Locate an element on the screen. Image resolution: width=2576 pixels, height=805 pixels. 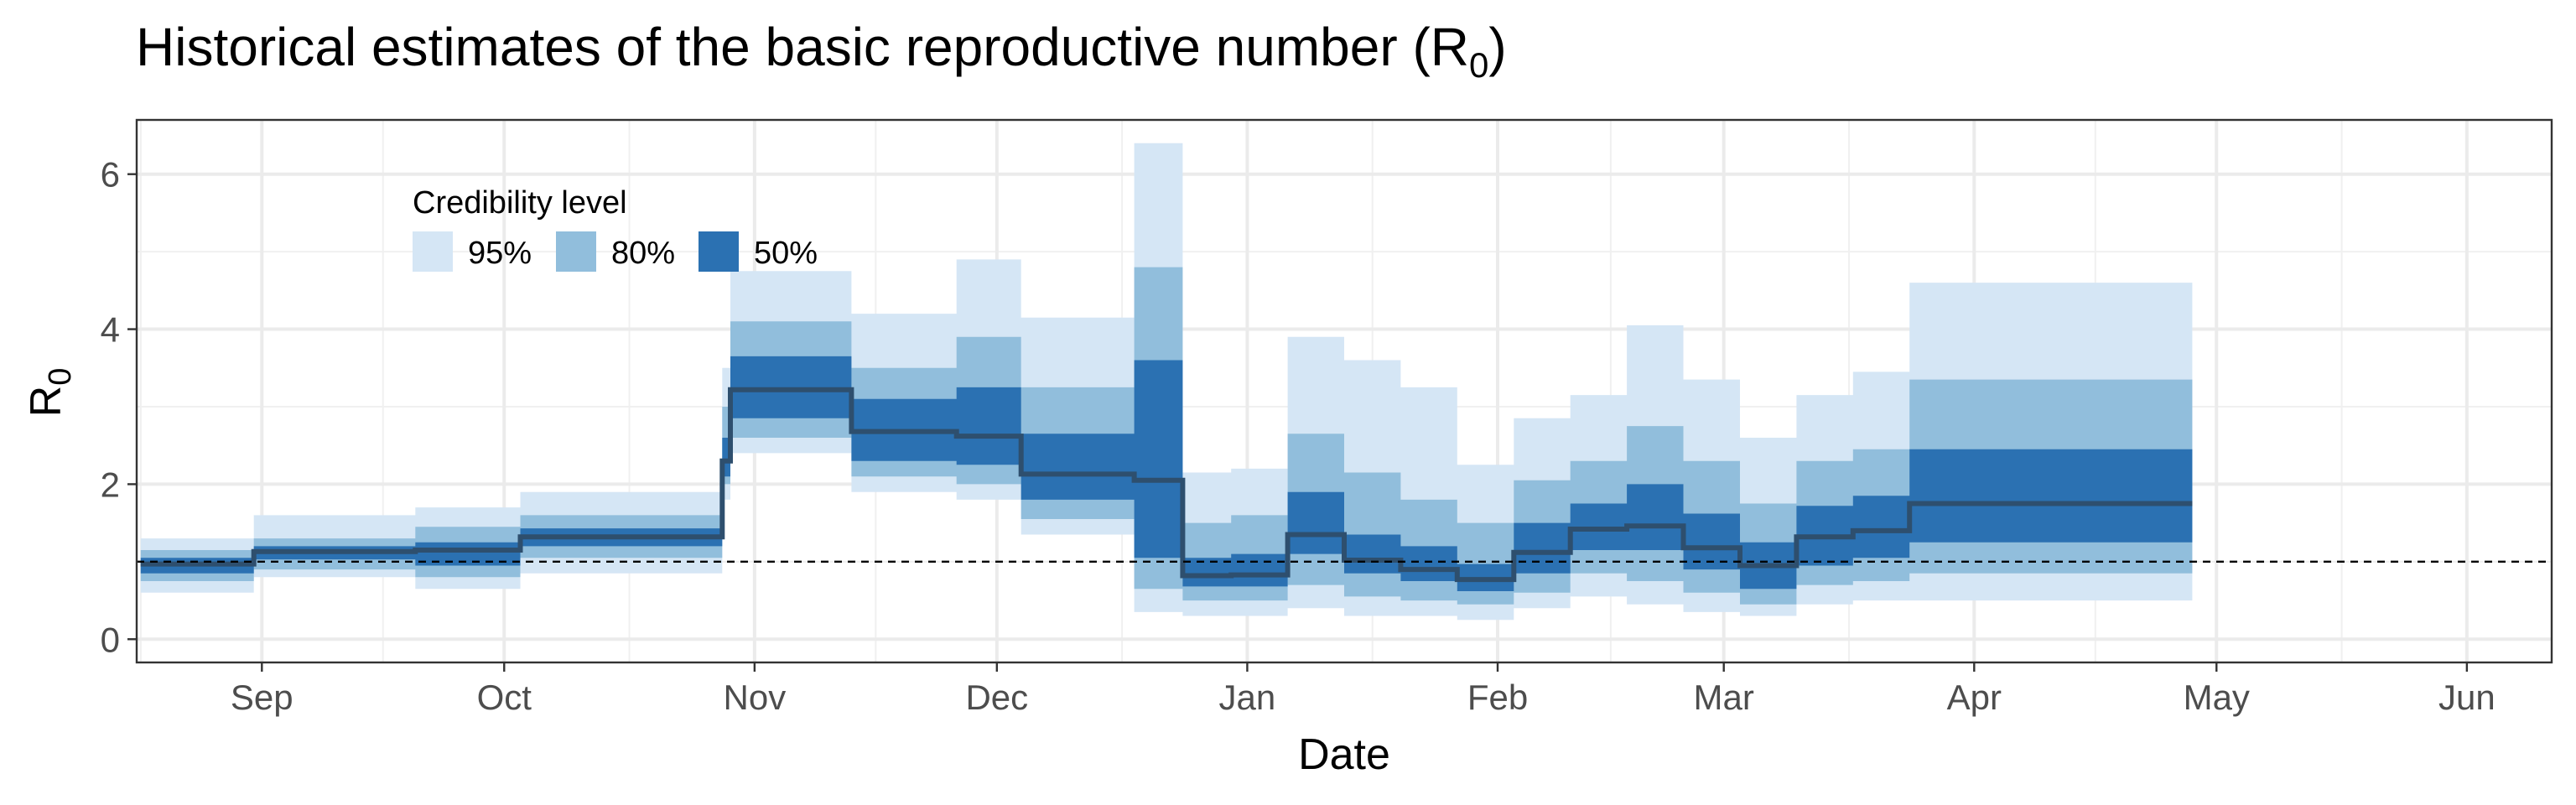
chart-title-subscript: 0 is located at coordinates (1478, 65).